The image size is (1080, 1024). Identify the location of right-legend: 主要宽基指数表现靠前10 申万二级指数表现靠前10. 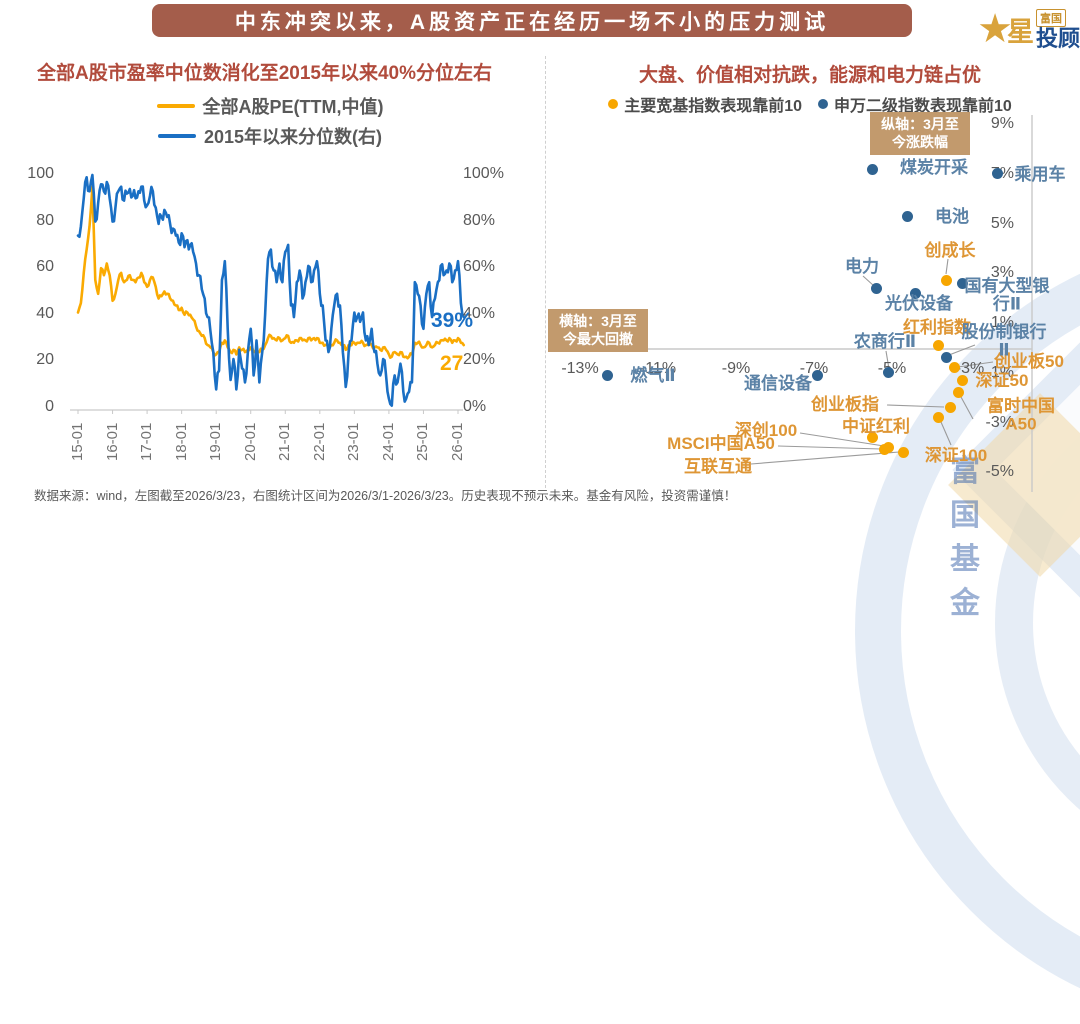
(810, 104).